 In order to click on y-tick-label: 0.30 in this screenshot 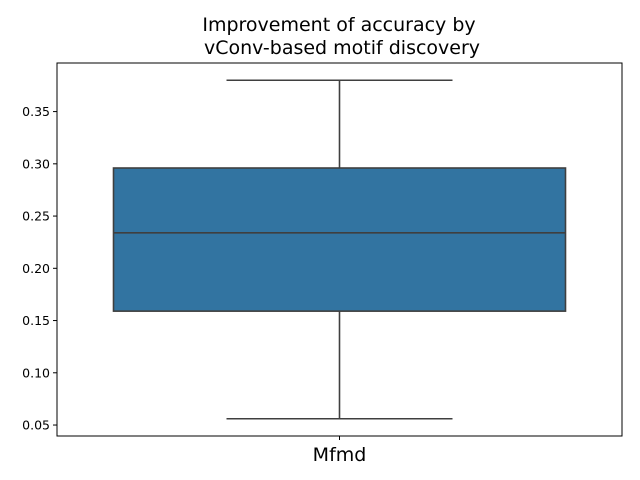, I will do `click(36, 163)`.